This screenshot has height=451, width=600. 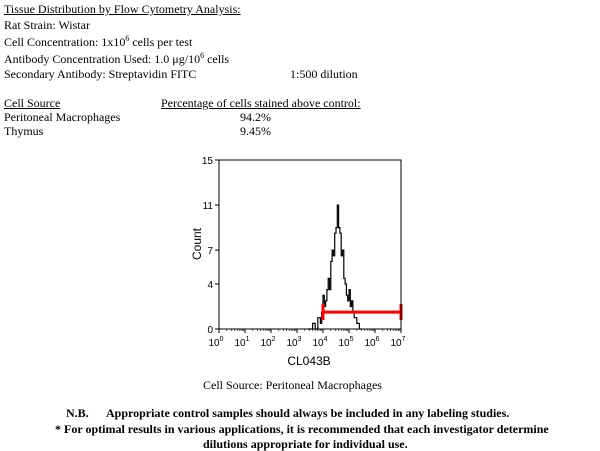 What do you see at coordinates (161, 42) in the screenshot?
I see `cell-concentration-suffix: cells per test` at bounding box center [161, 42].